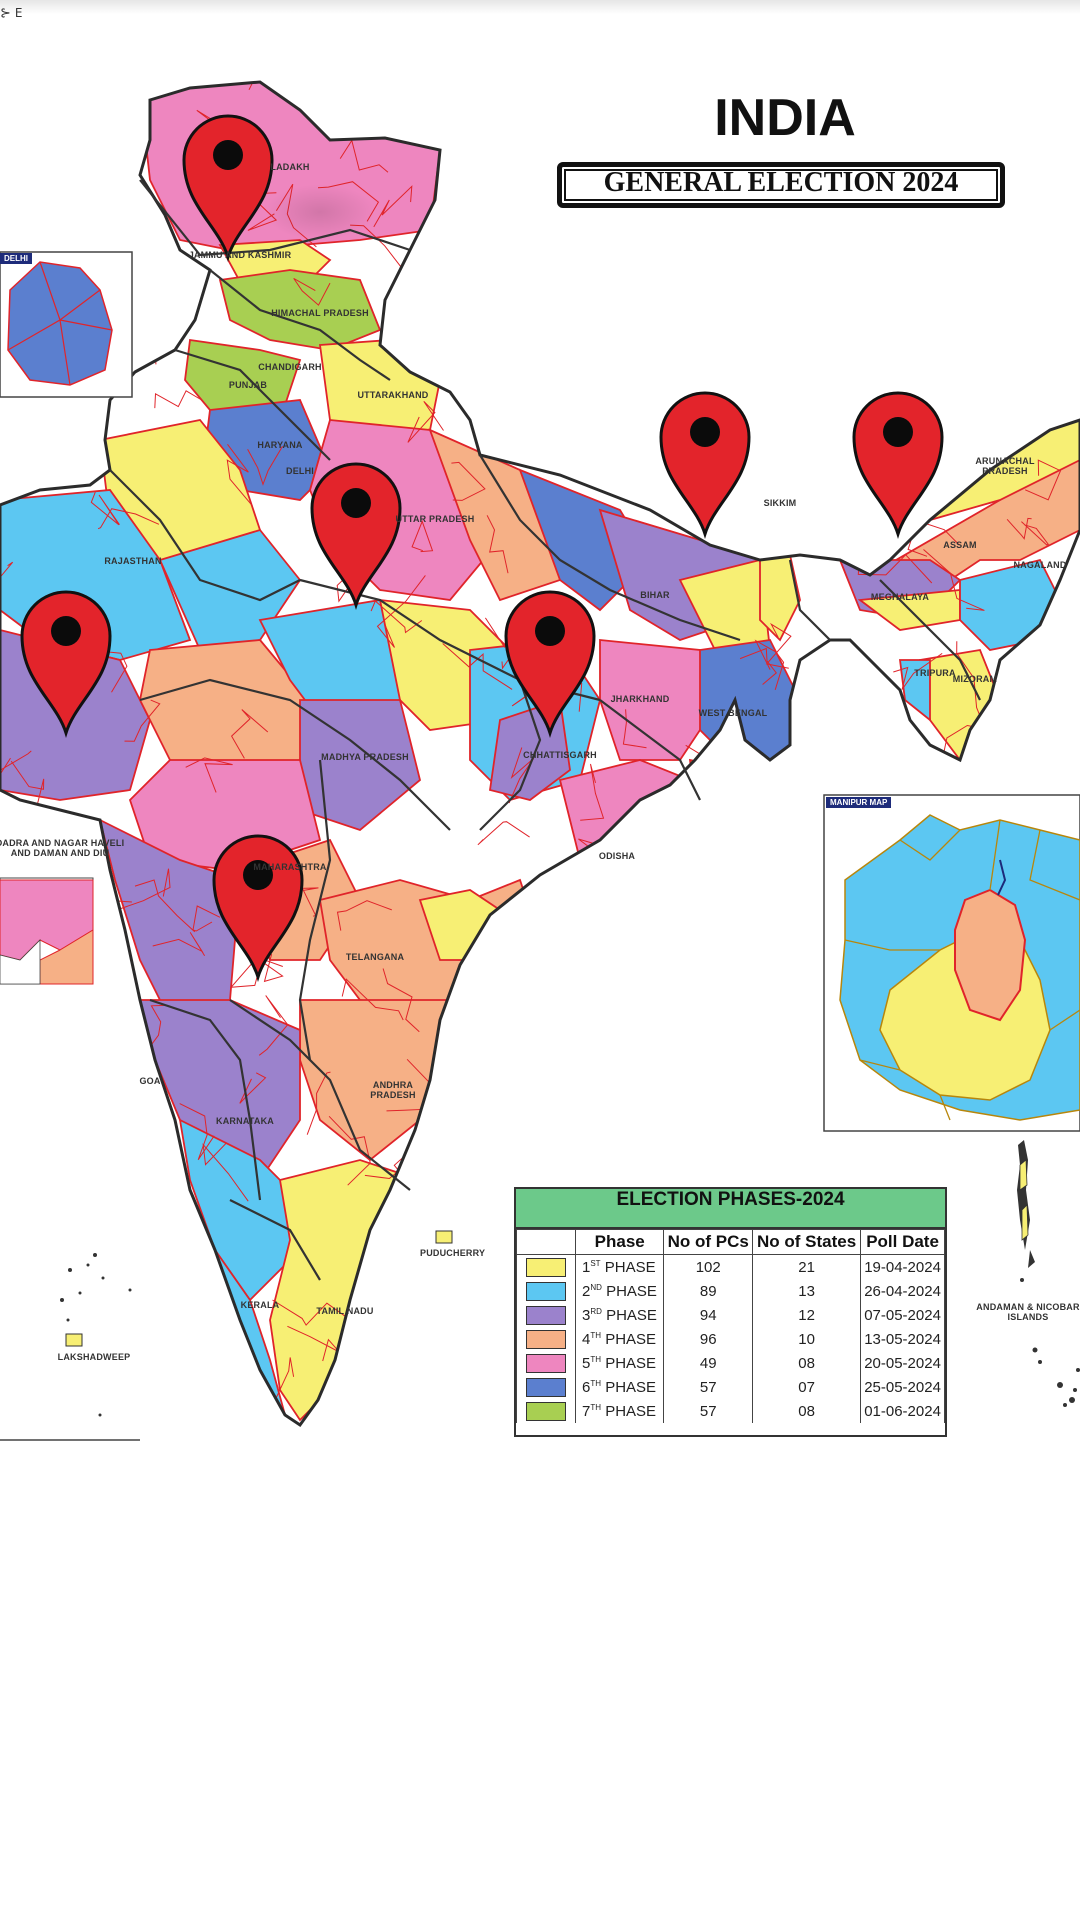  Describe the element at coordinates (619, 1242) in the screenshot. I see `header-phase: Phase` at that location.